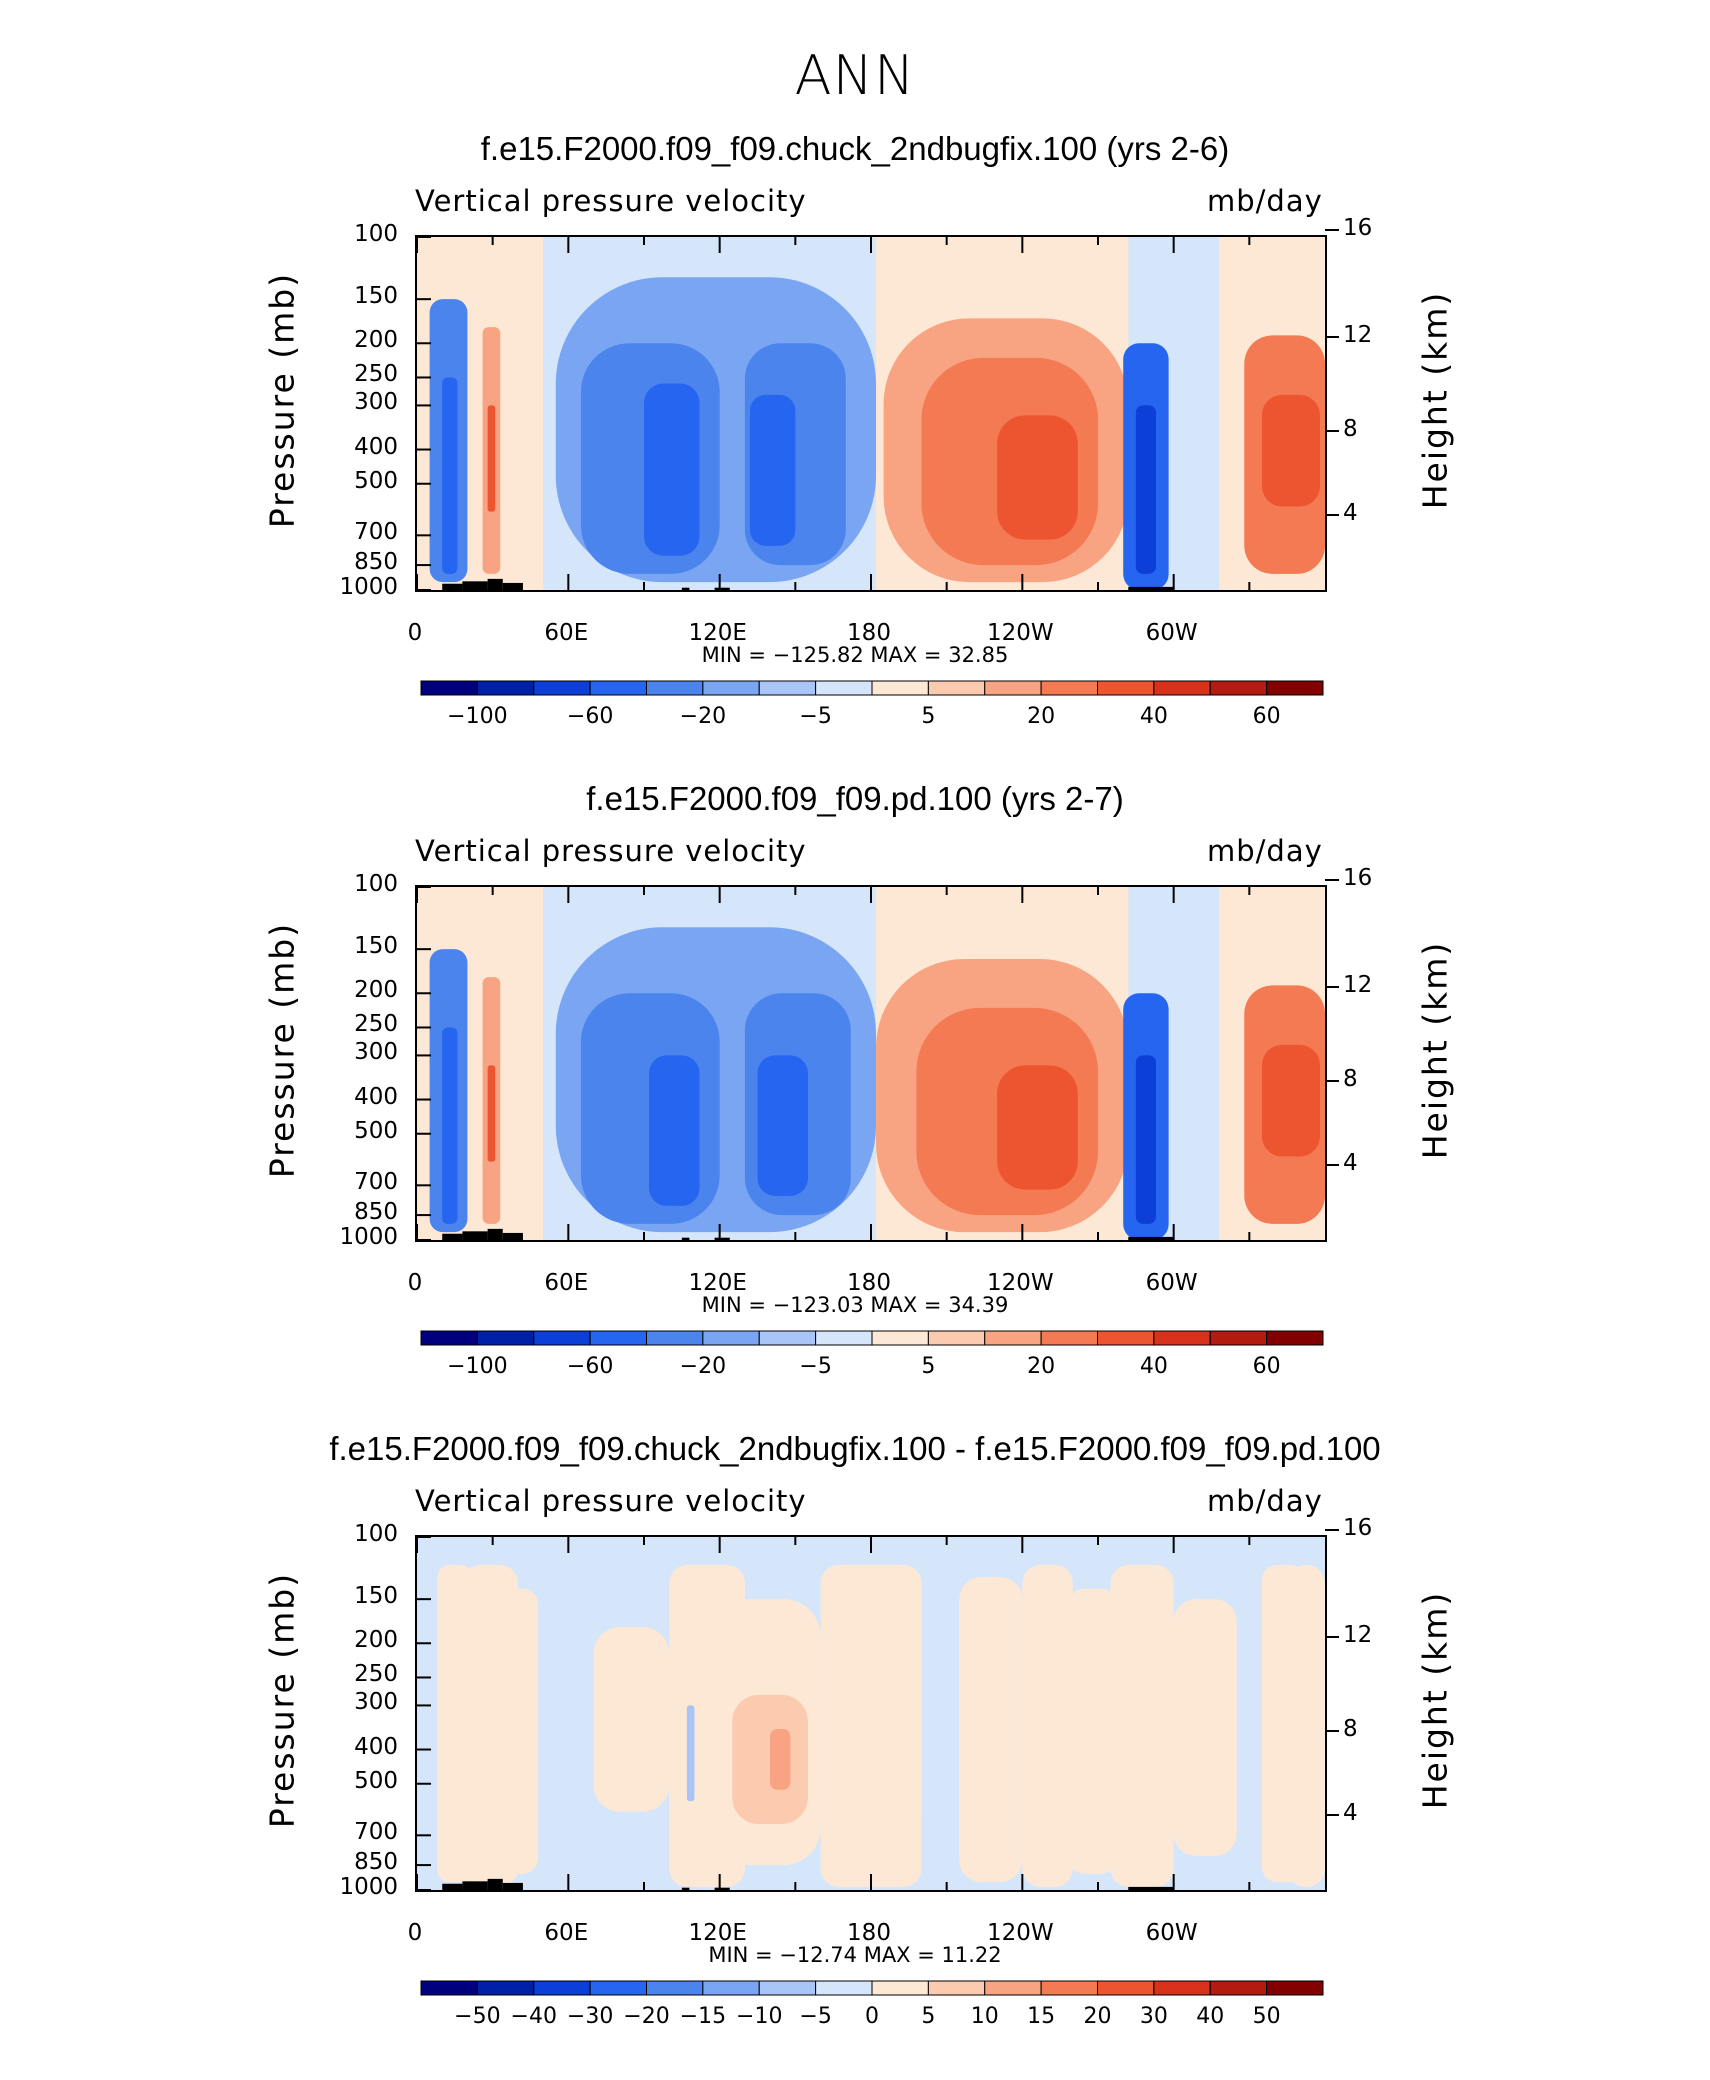 The image size is (1710, 2080). What do you see at coordinates (376, 374) in the screenshot?
I see `y-tick-label: 250` at bounding box center [376, 374].